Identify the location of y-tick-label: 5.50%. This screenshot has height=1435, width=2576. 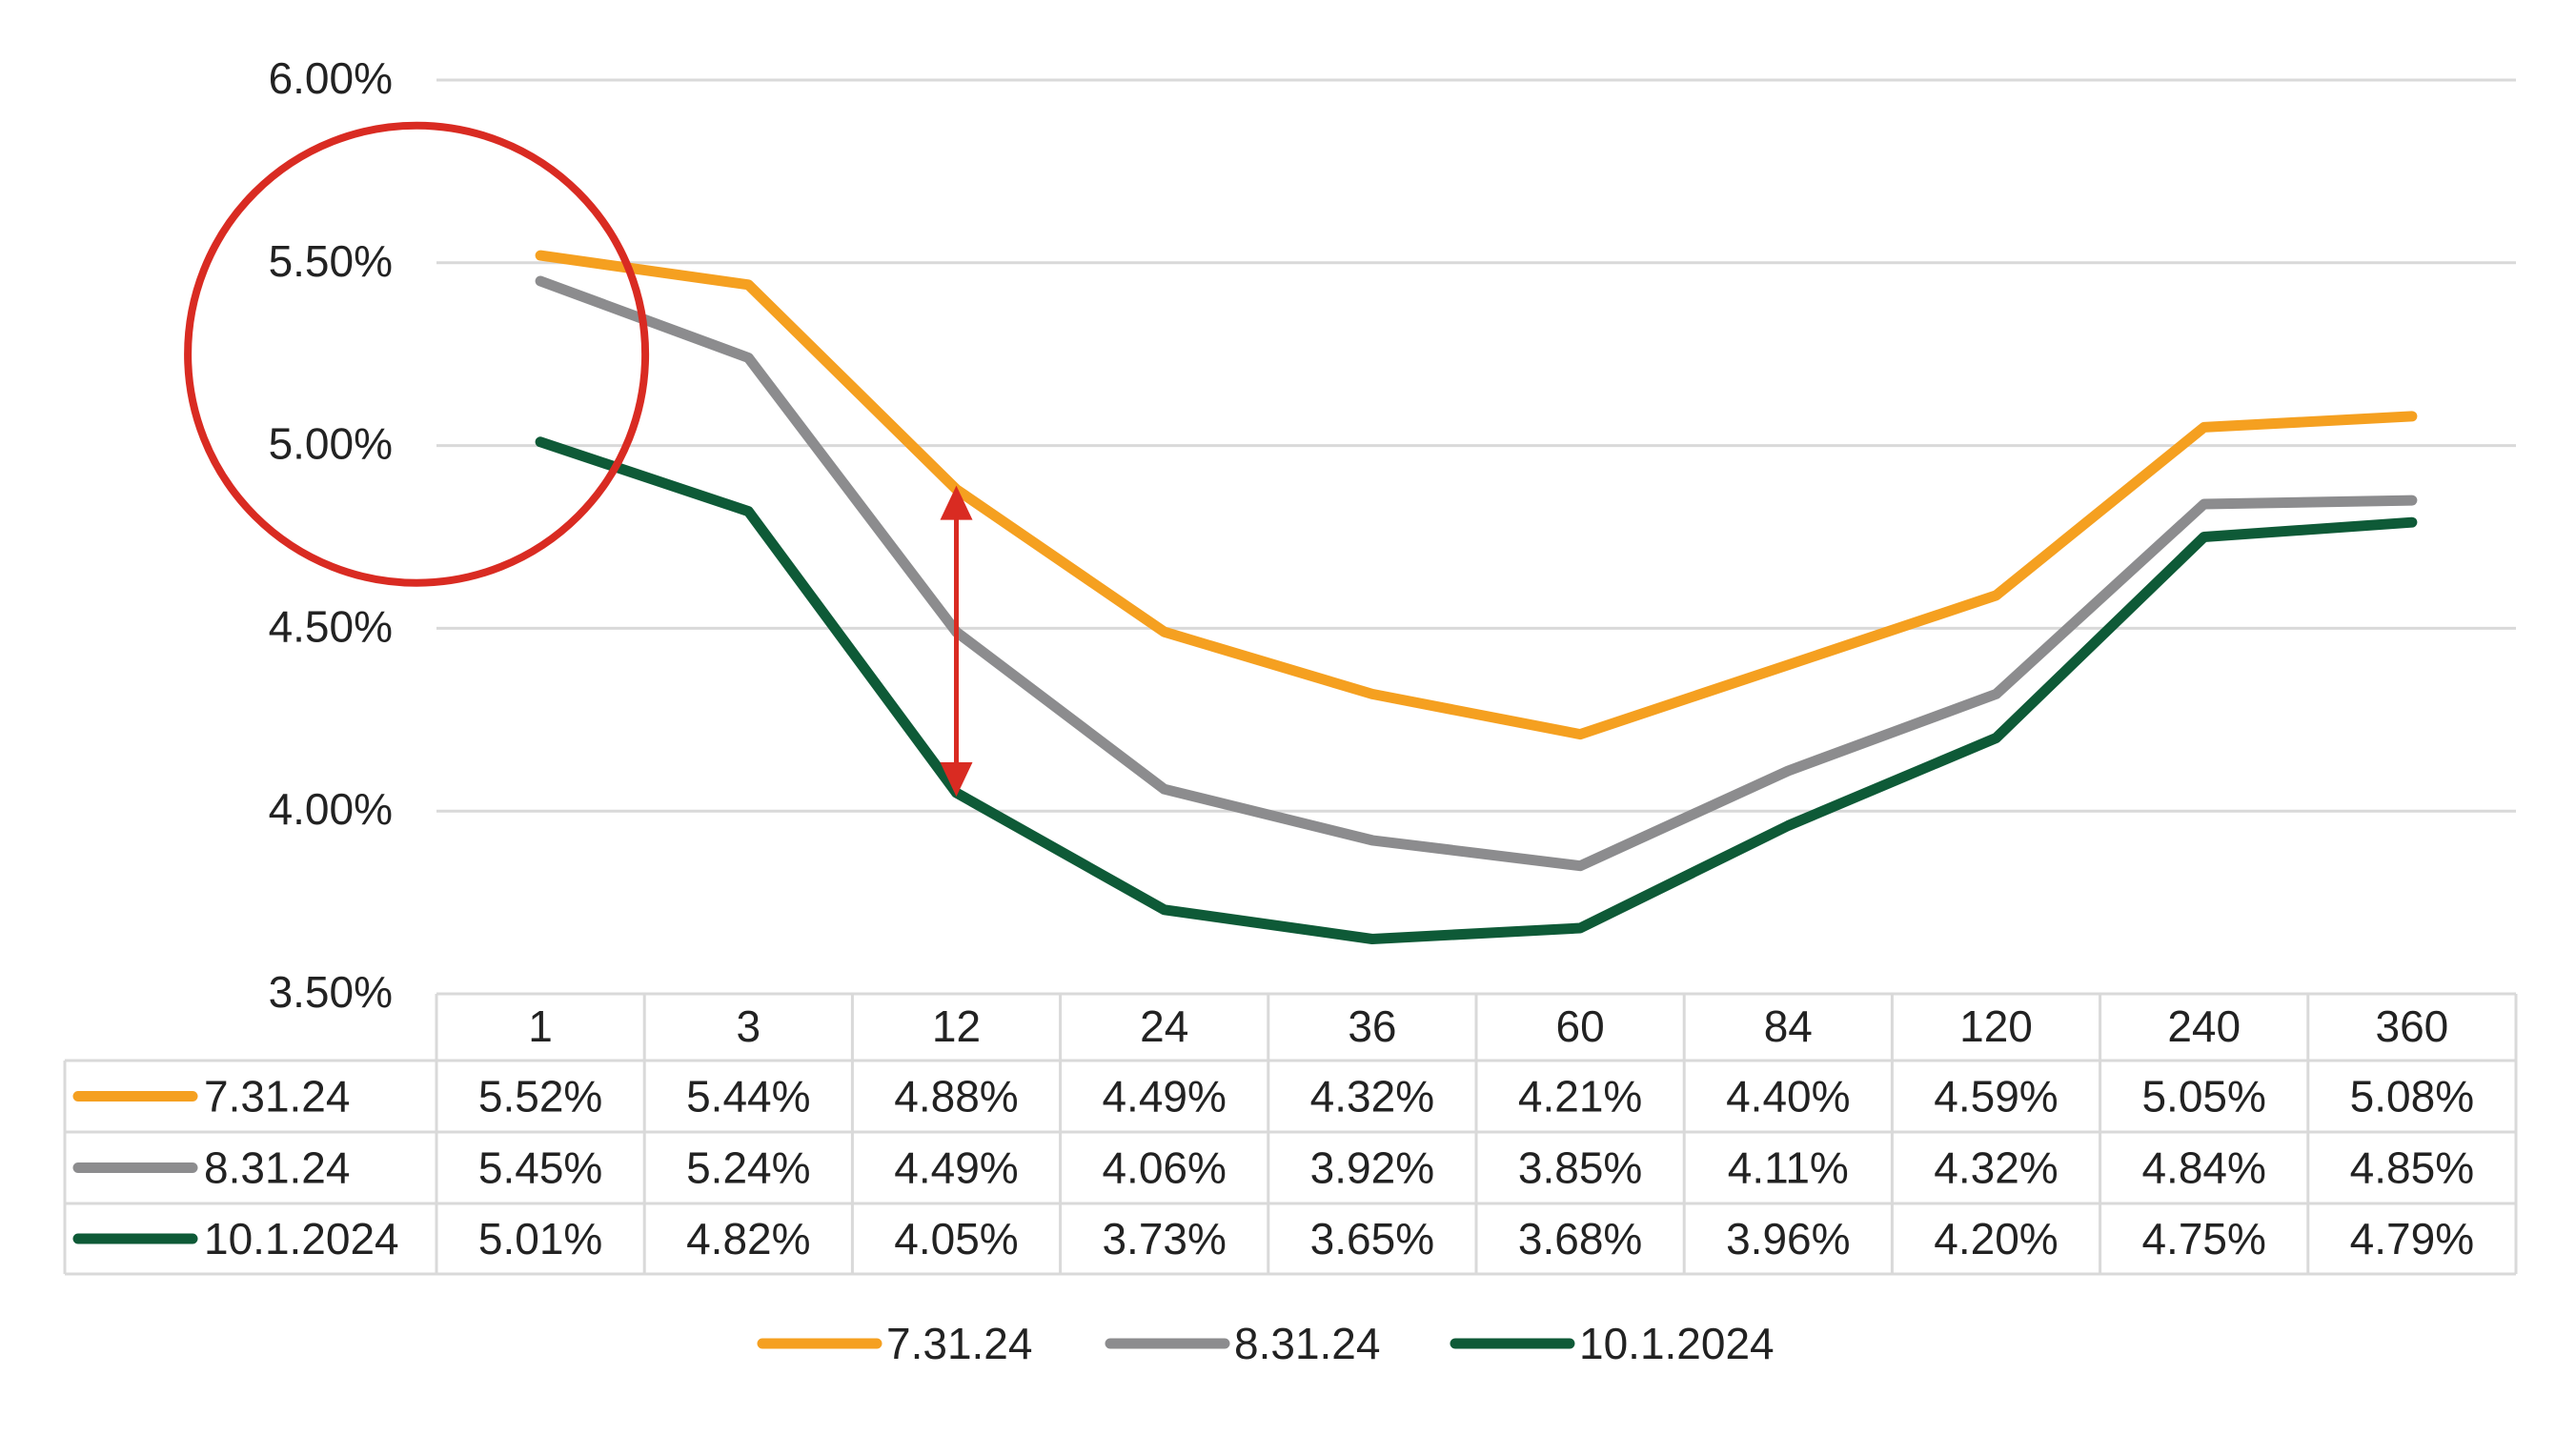
(331, 261).